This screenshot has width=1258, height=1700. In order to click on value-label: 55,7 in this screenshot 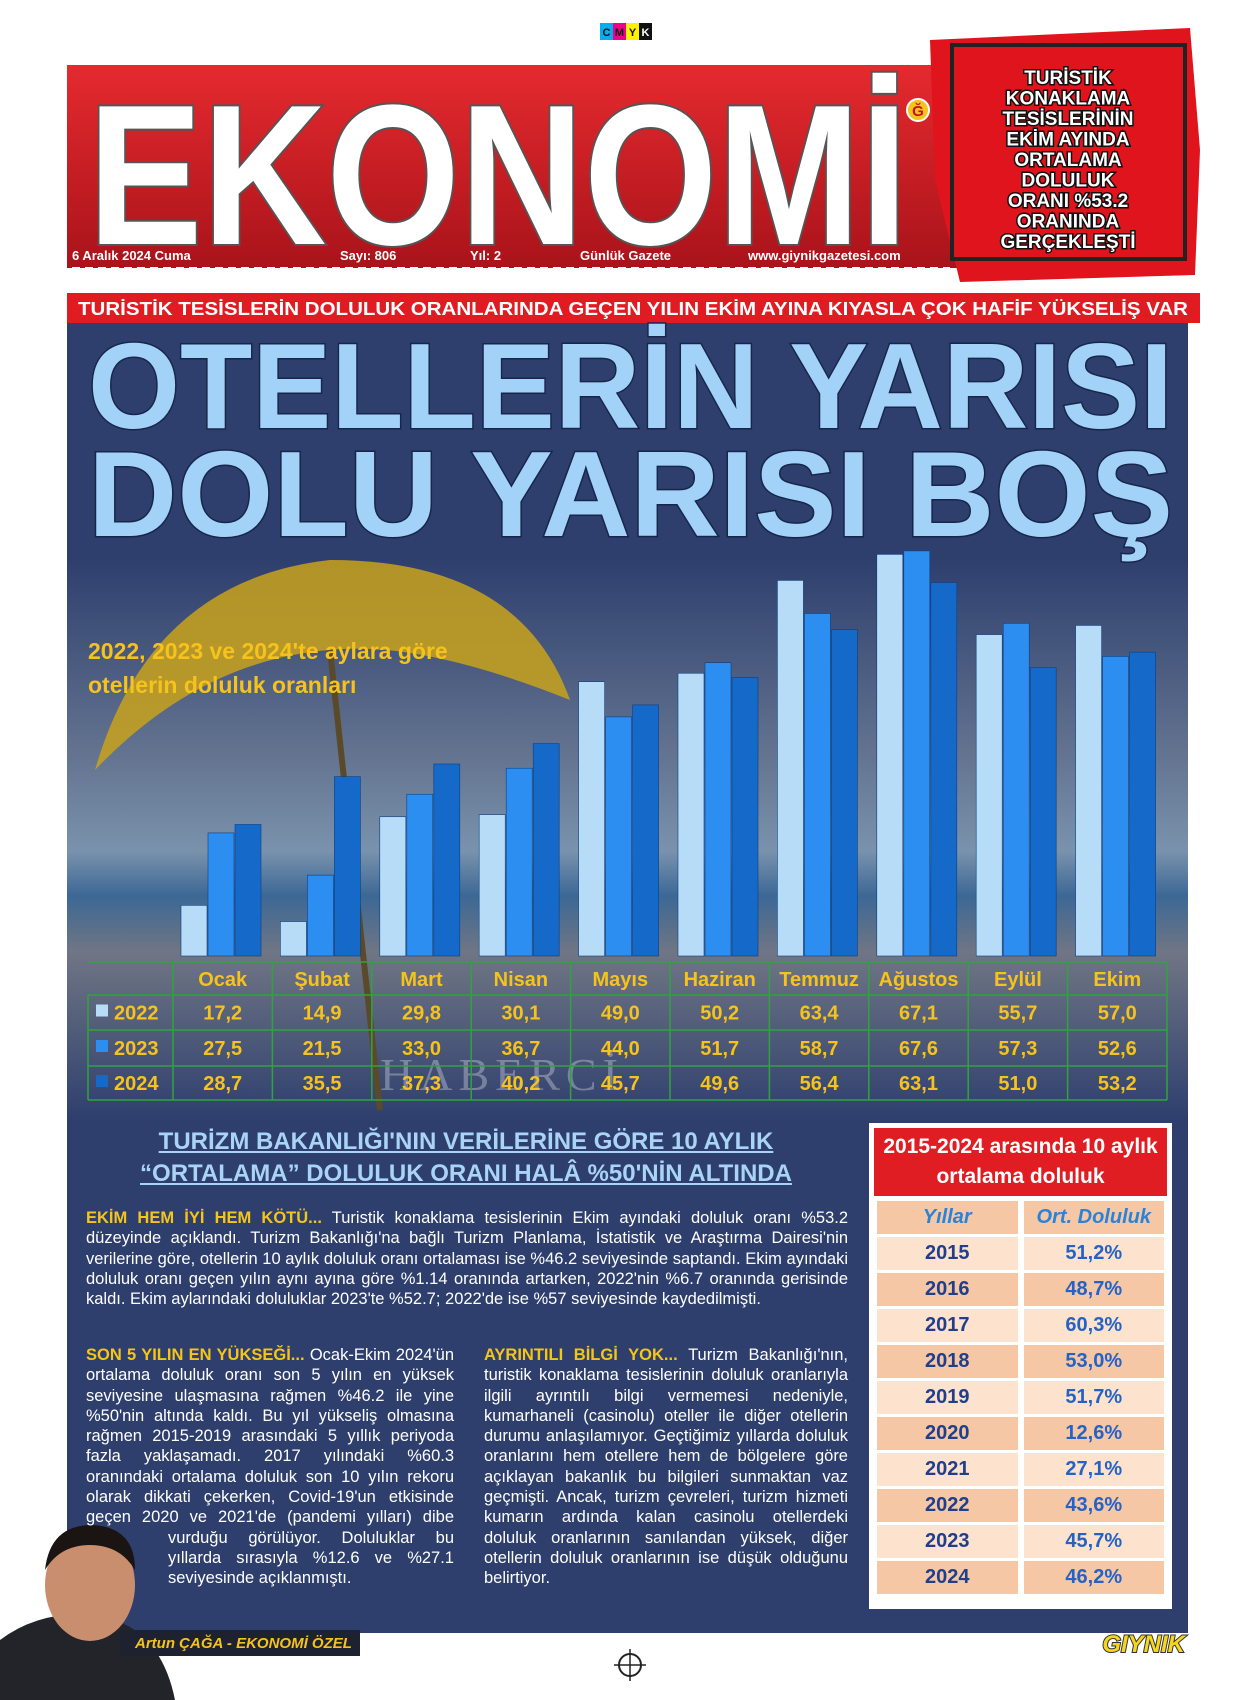, I will do `click(1017, 1014)`.